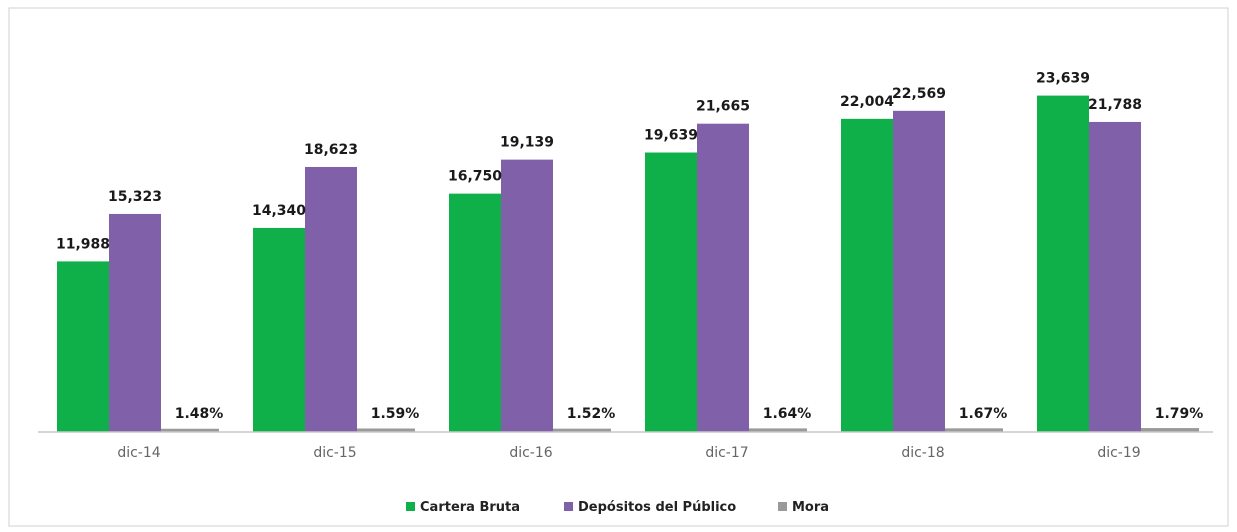  Describe the element at coordinates (810, 507) in the screenshot. I see `legend-label-mora: Mora` at that location.